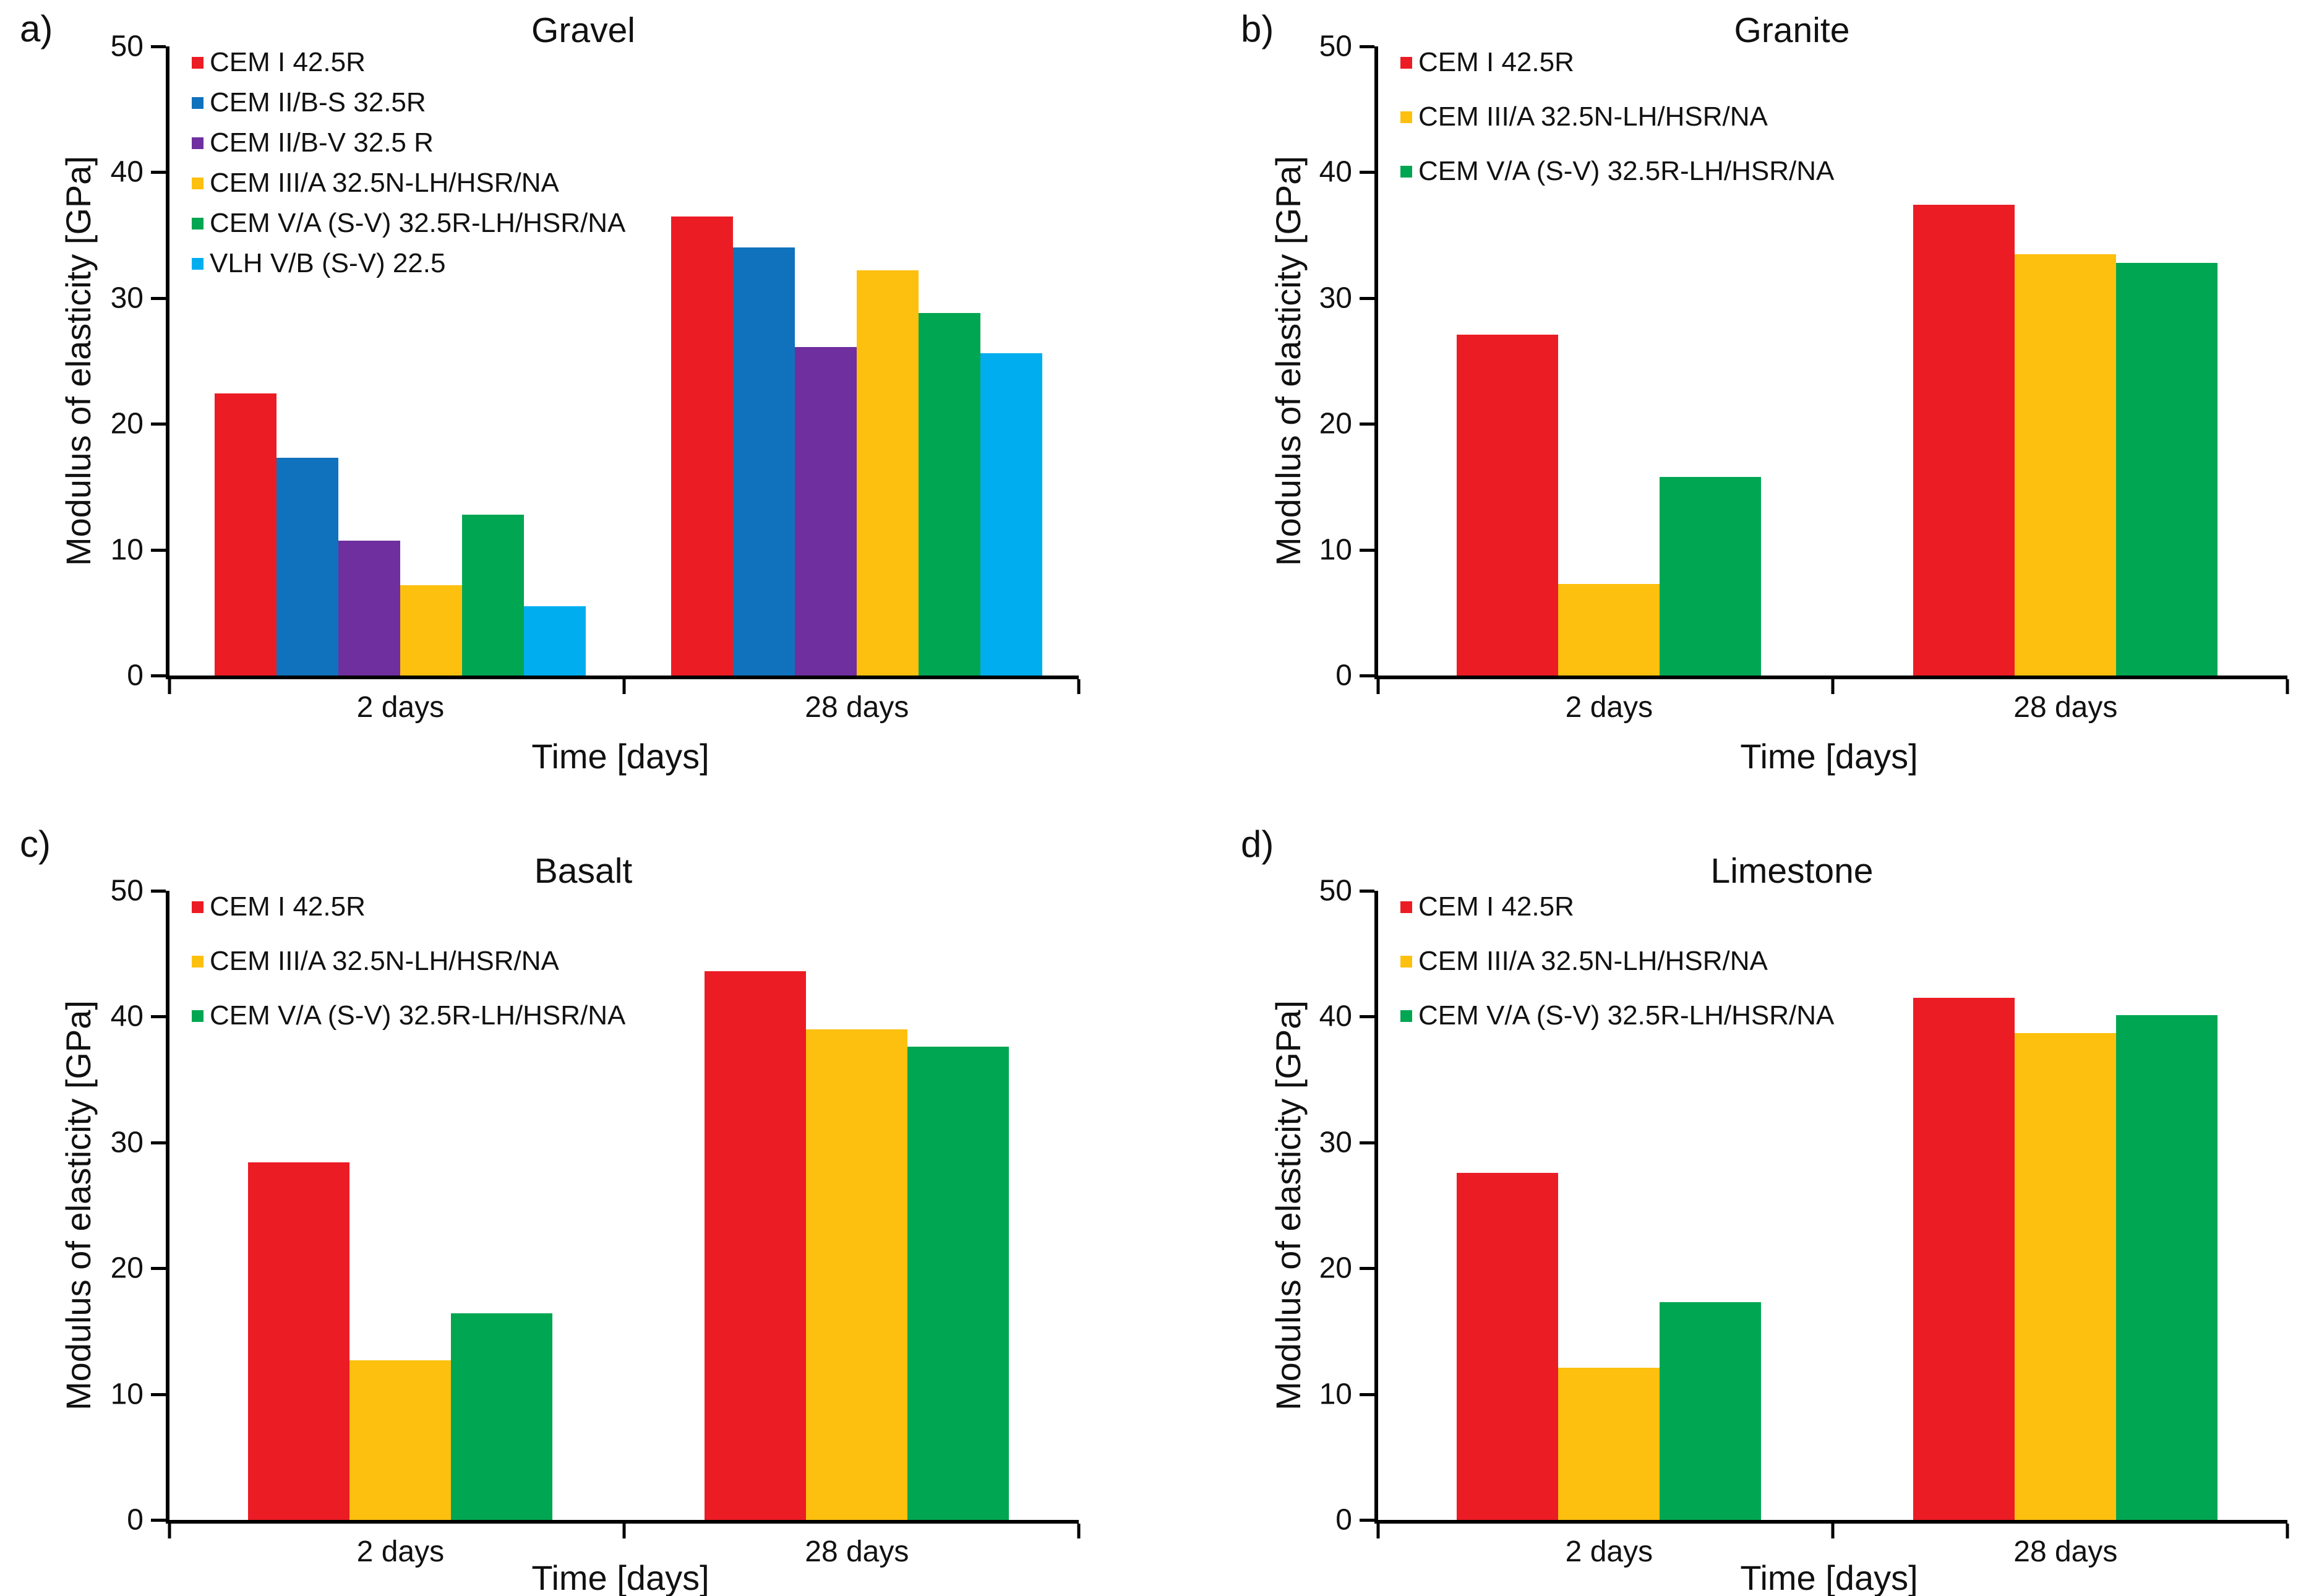 Image resolution: width=2314 pixels, height=1596 pixels. Describe the element at coordinates (583, 871) in the screenshot. I see `chart-title: Basalt` at that location.